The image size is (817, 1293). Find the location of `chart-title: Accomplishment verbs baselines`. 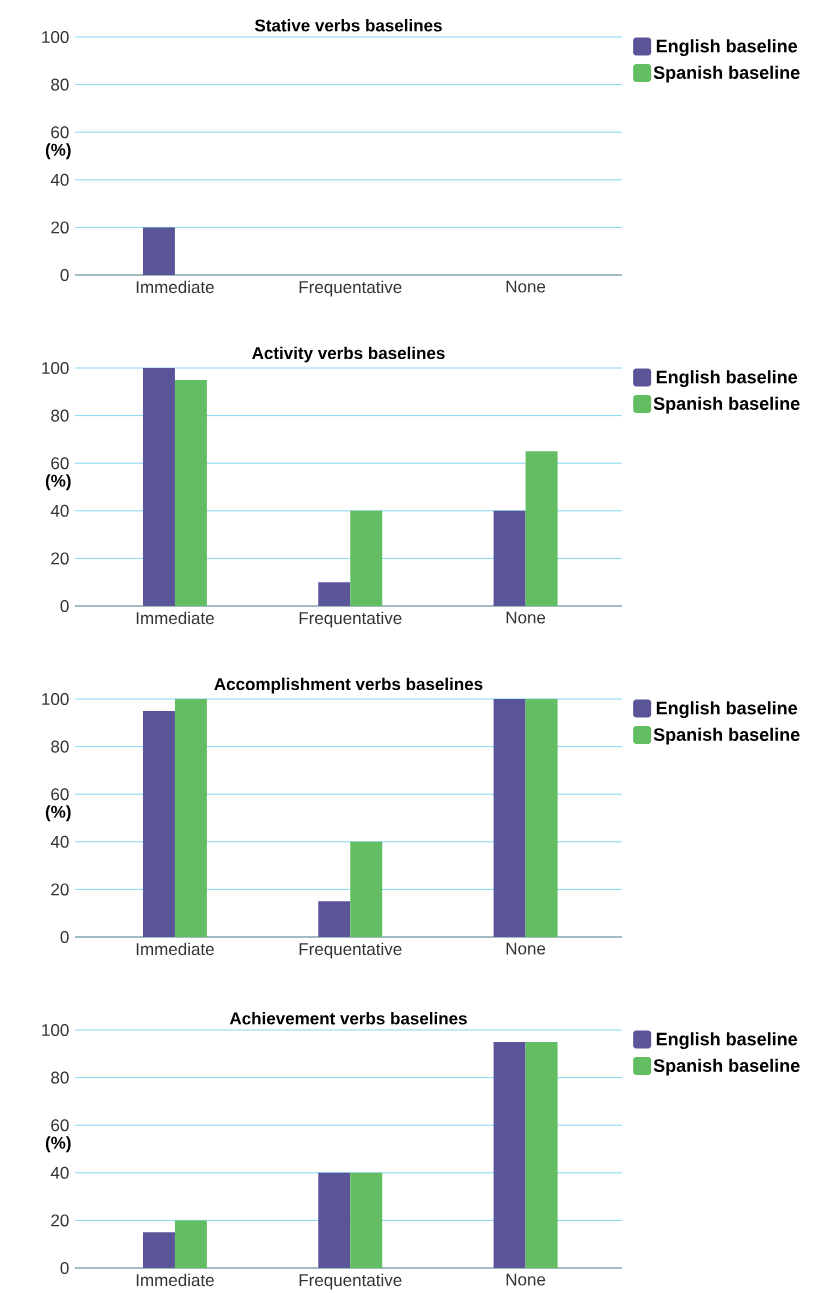

chart-title: Accomplishment verbs baselines is located at coordinates (348, 685).